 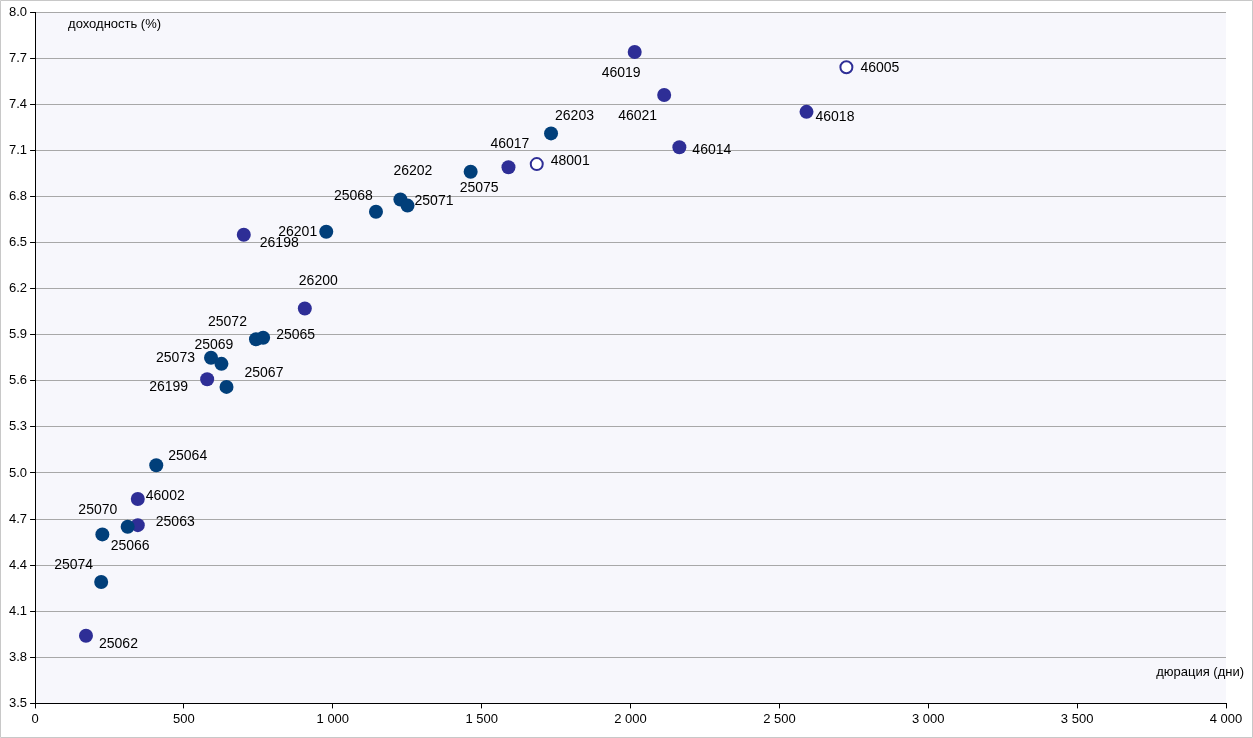 I want to click on annotation: 25065, so click(x=296, y=333).